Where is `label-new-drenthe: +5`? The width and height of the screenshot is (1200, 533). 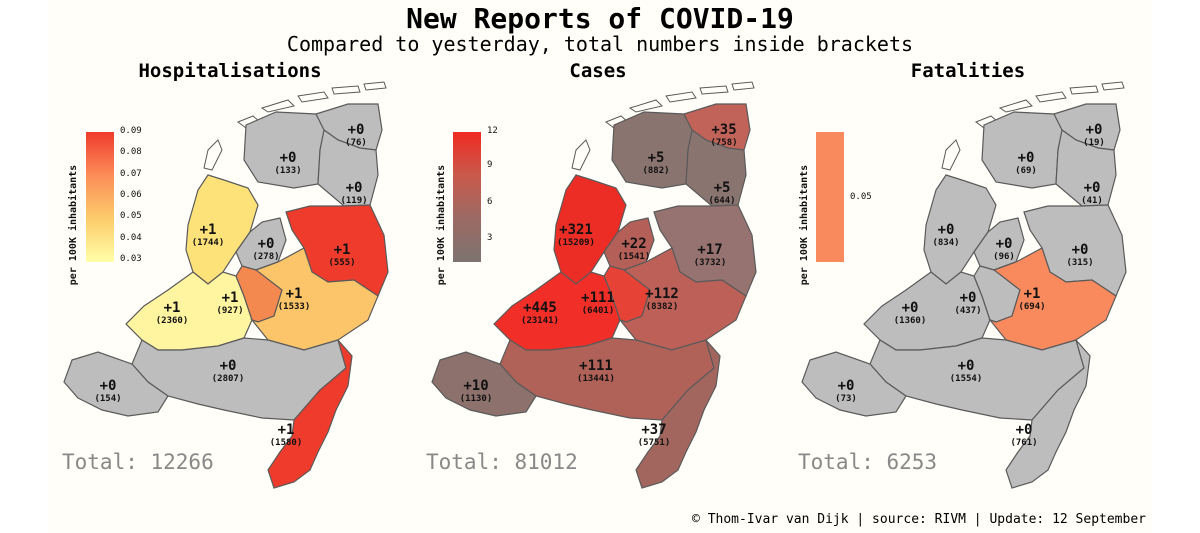 label-new-drenthe: +5 is located at coordinates (722, 188).